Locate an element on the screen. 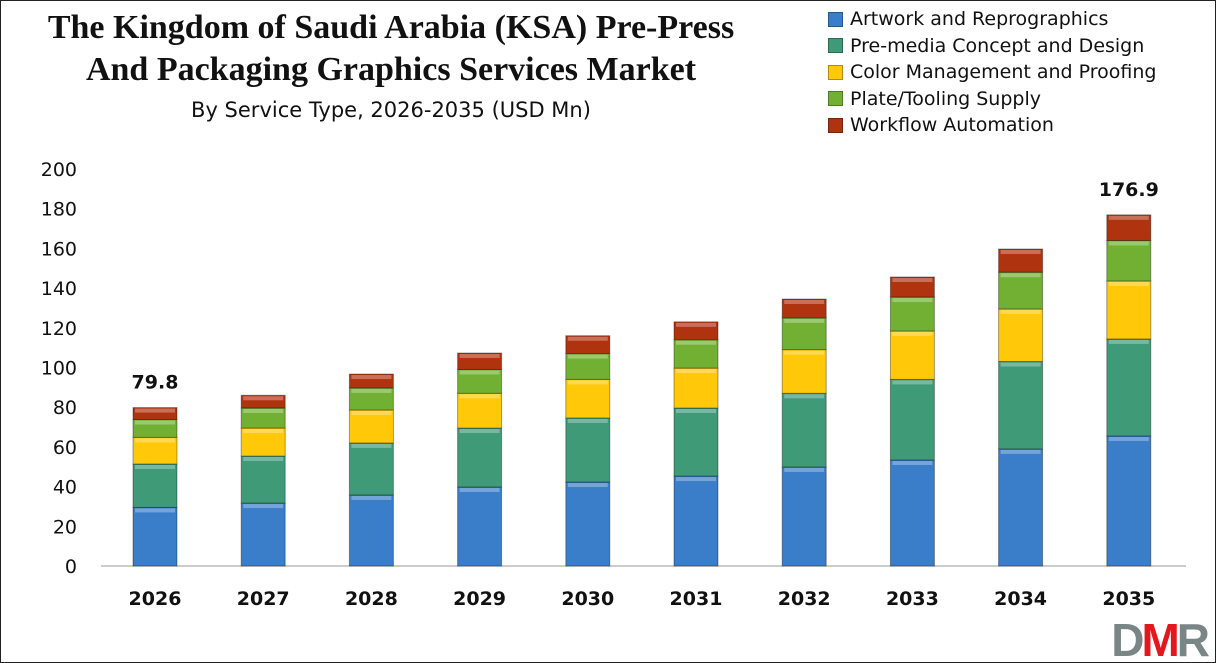  legend-item: Workflow Automation is located at coordinates (992, 125).